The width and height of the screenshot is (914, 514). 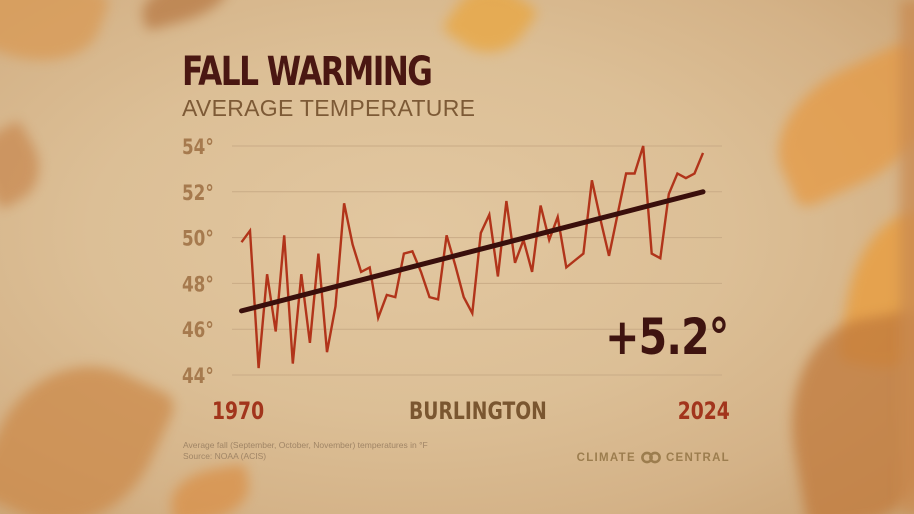 What do you see at coordinates (238, 411) in the screenshot?
I see `x-axis-start-year: 1970` at bounding box center [238, 411].